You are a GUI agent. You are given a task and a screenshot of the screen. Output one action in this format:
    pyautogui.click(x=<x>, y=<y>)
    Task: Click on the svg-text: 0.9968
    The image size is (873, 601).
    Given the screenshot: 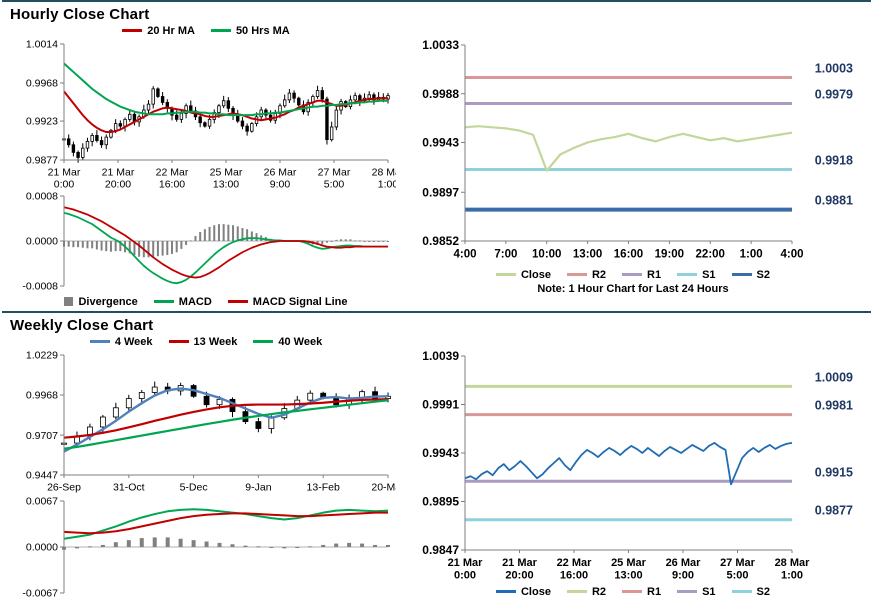 What is the action you would take?
    pyautogui.click(x=42, y=396)
    